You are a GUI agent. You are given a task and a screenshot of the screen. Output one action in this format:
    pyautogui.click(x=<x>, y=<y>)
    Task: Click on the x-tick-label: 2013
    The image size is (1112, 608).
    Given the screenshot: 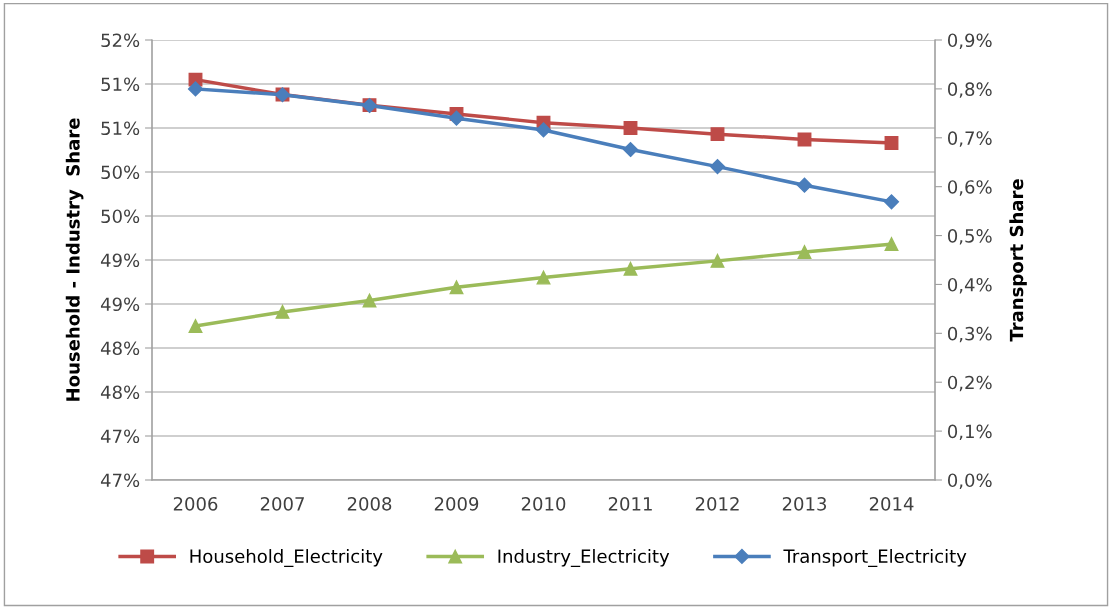 What is the action you would take?
    pyautogui.click(x=804, y=503)
    